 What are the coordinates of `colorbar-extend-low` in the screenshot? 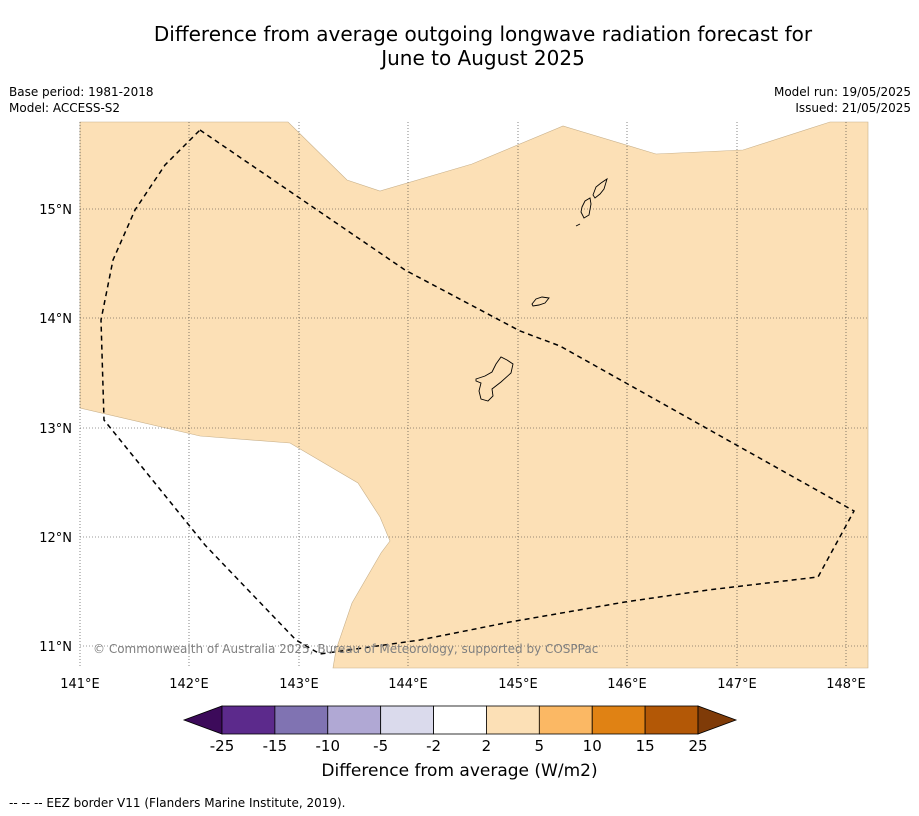 It's located at (202, 720).